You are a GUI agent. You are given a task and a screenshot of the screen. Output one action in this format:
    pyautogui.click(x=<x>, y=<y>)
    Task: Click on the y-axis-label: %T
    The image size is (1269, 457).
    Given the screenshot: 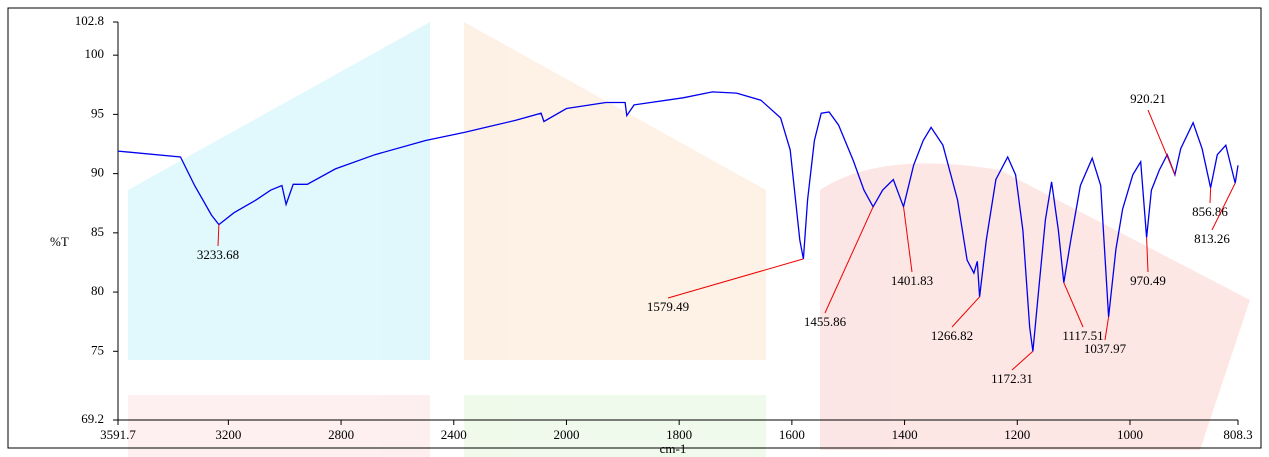 What is the action you would take?
    pyautogui.click(x=59, y=241)
    